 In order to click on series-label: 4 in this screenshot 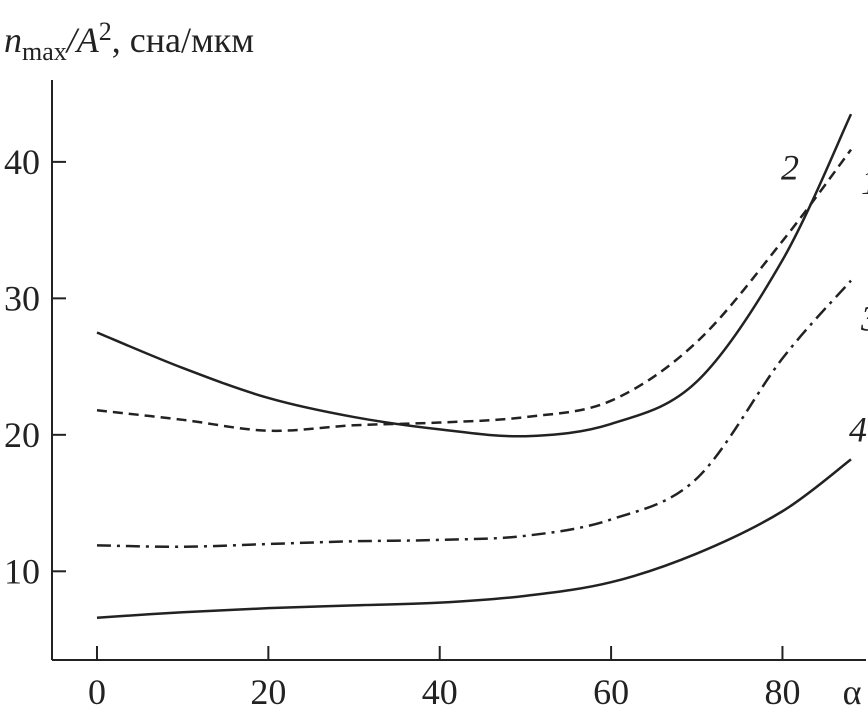, I will do `click(858, 429)`.